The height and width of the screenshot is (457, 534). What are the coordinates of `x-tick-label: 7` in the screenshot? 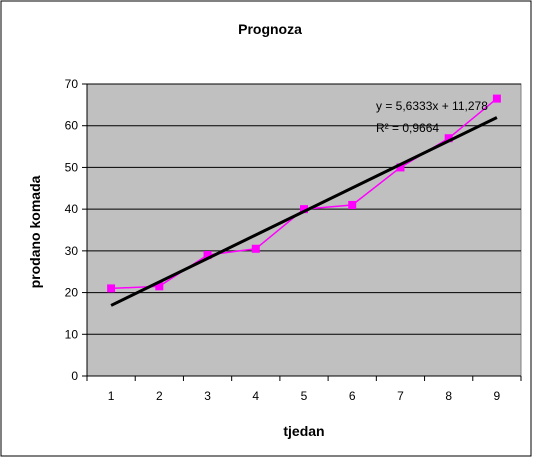 It's located at (400, 396).